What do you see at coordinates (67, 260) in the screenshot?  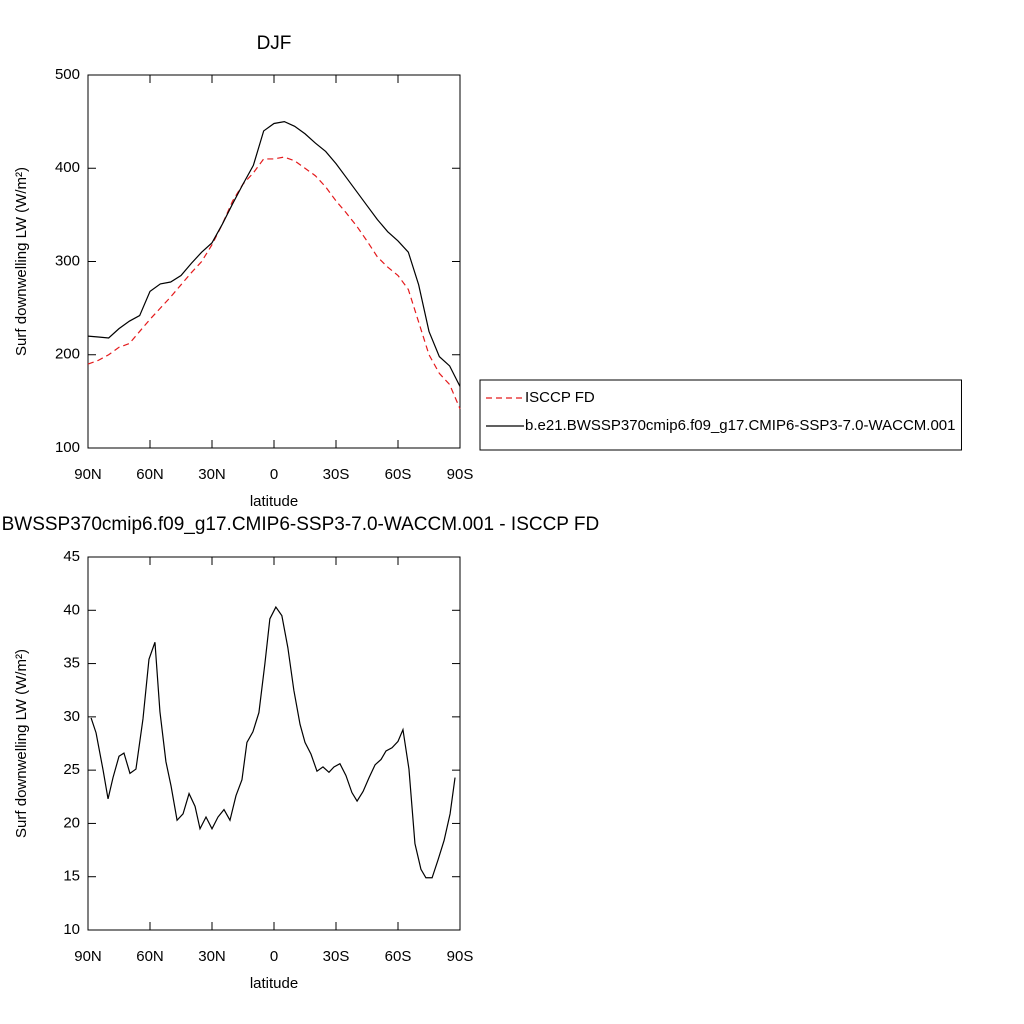 I see `y-tick-label: 300` at bounding box center [67, 260].